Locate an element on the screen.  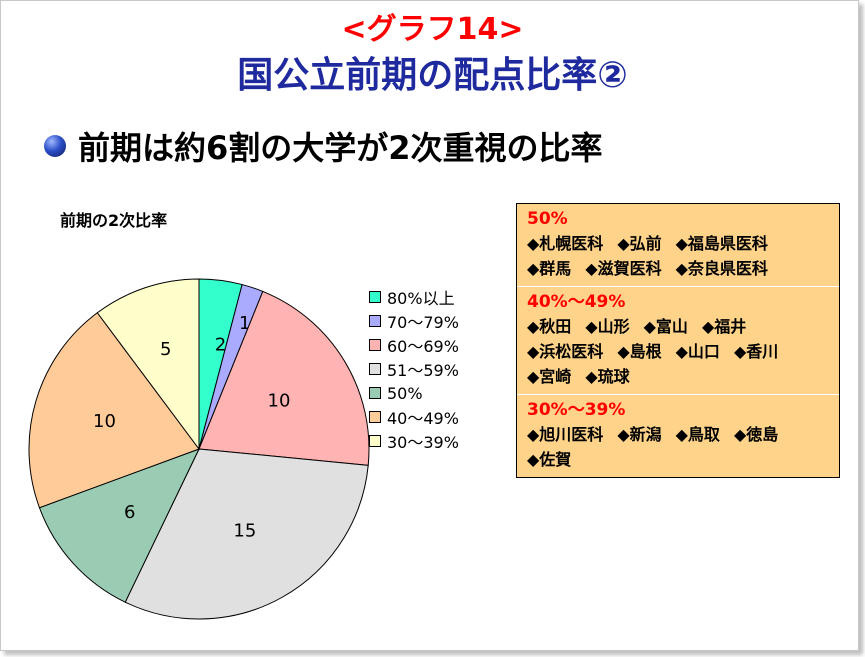
university-list: ◆秋田 ◆山形 ◆富山 ◆福井 ◆浜松医科 ◆島根 ◆山口 ◆香川 ◆宮崎 ◆琉球 is located at coordinates (679, 351).